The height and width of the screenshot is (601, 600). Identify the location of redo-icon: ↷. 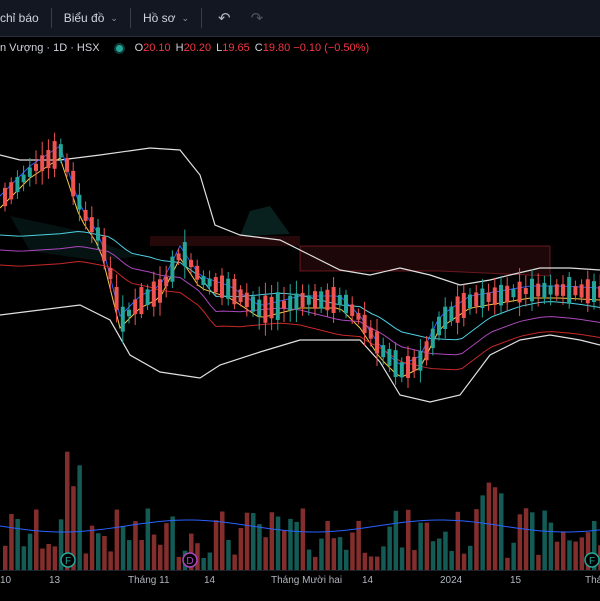
(257, 18).